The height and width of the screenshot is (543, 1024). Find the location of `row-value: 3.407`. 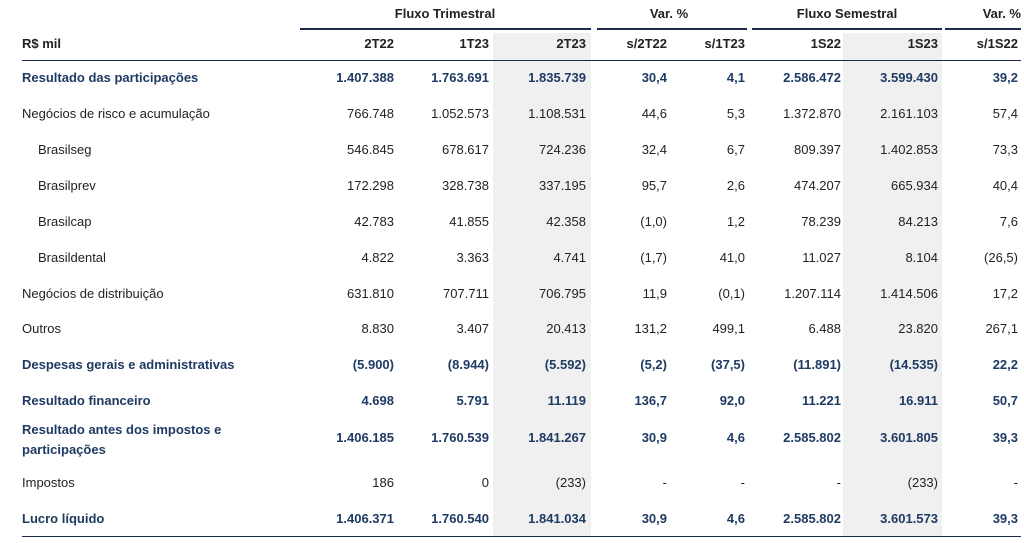

row-value: 3.407 is located at coordinates (472, 328).